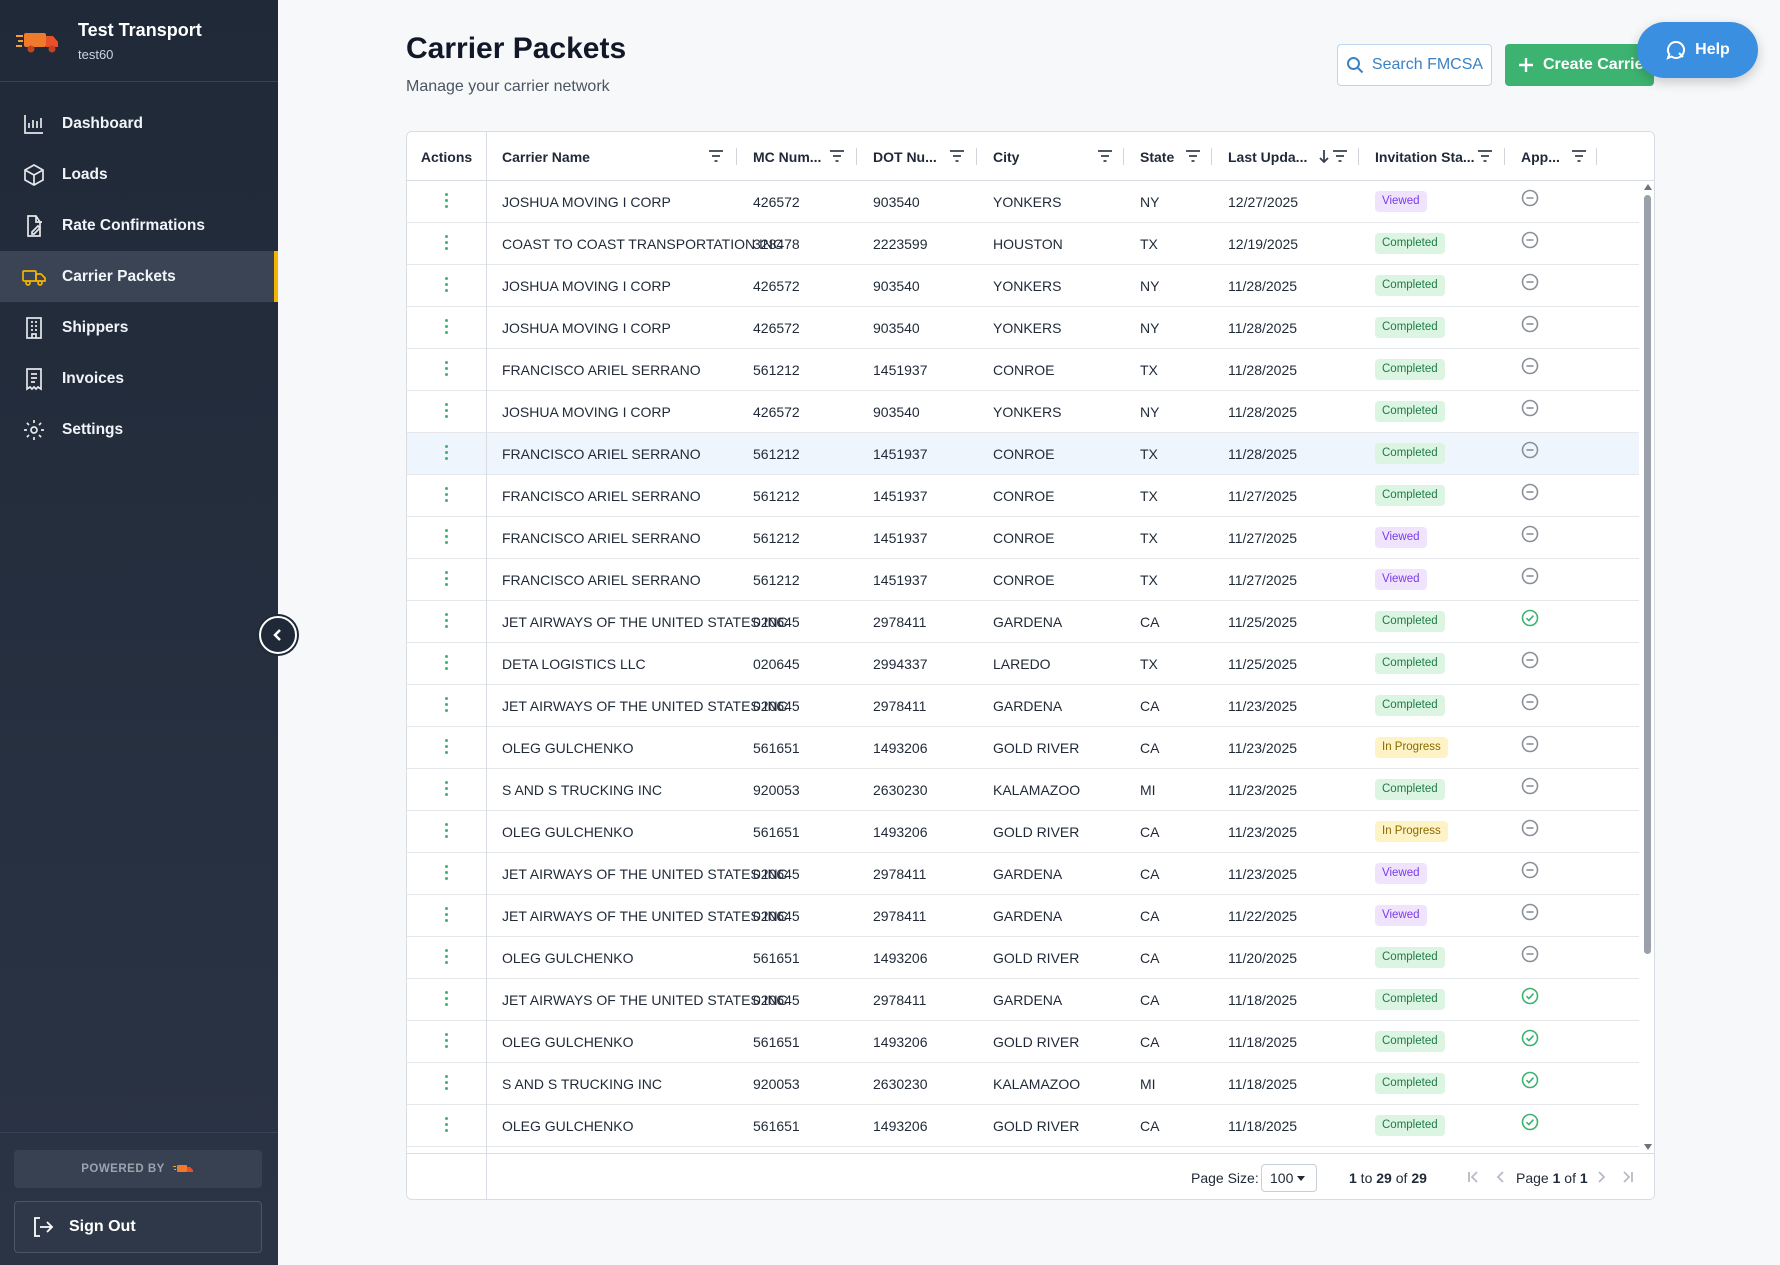 The height and width of the screenshot is (1265, 1780). What do you see at coordinates (1579, 65) in the screenshot?
I see `create-carrier-button: Create Carrier` at bounding box center [1579, 65].